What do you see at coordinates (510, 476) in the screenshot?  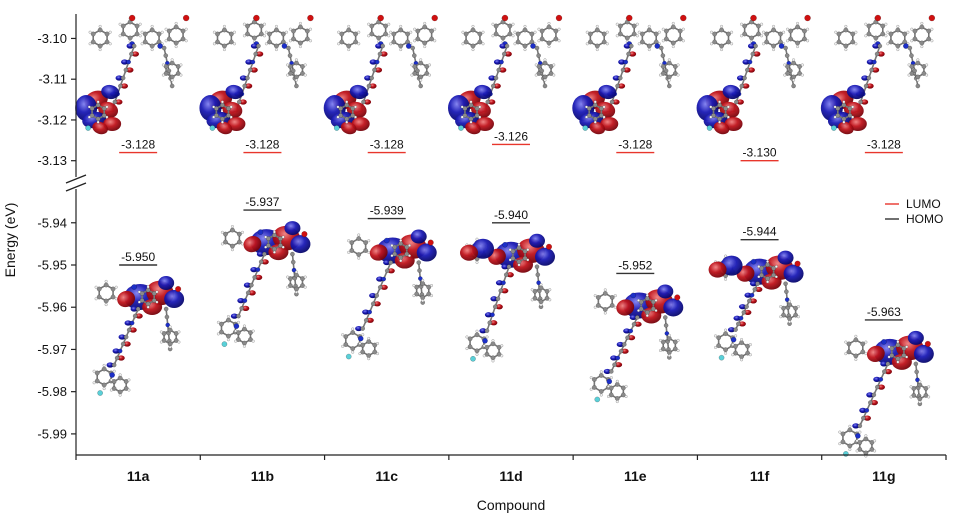 I see `x-tick-label: 11d` at bounding box center [510, 476].